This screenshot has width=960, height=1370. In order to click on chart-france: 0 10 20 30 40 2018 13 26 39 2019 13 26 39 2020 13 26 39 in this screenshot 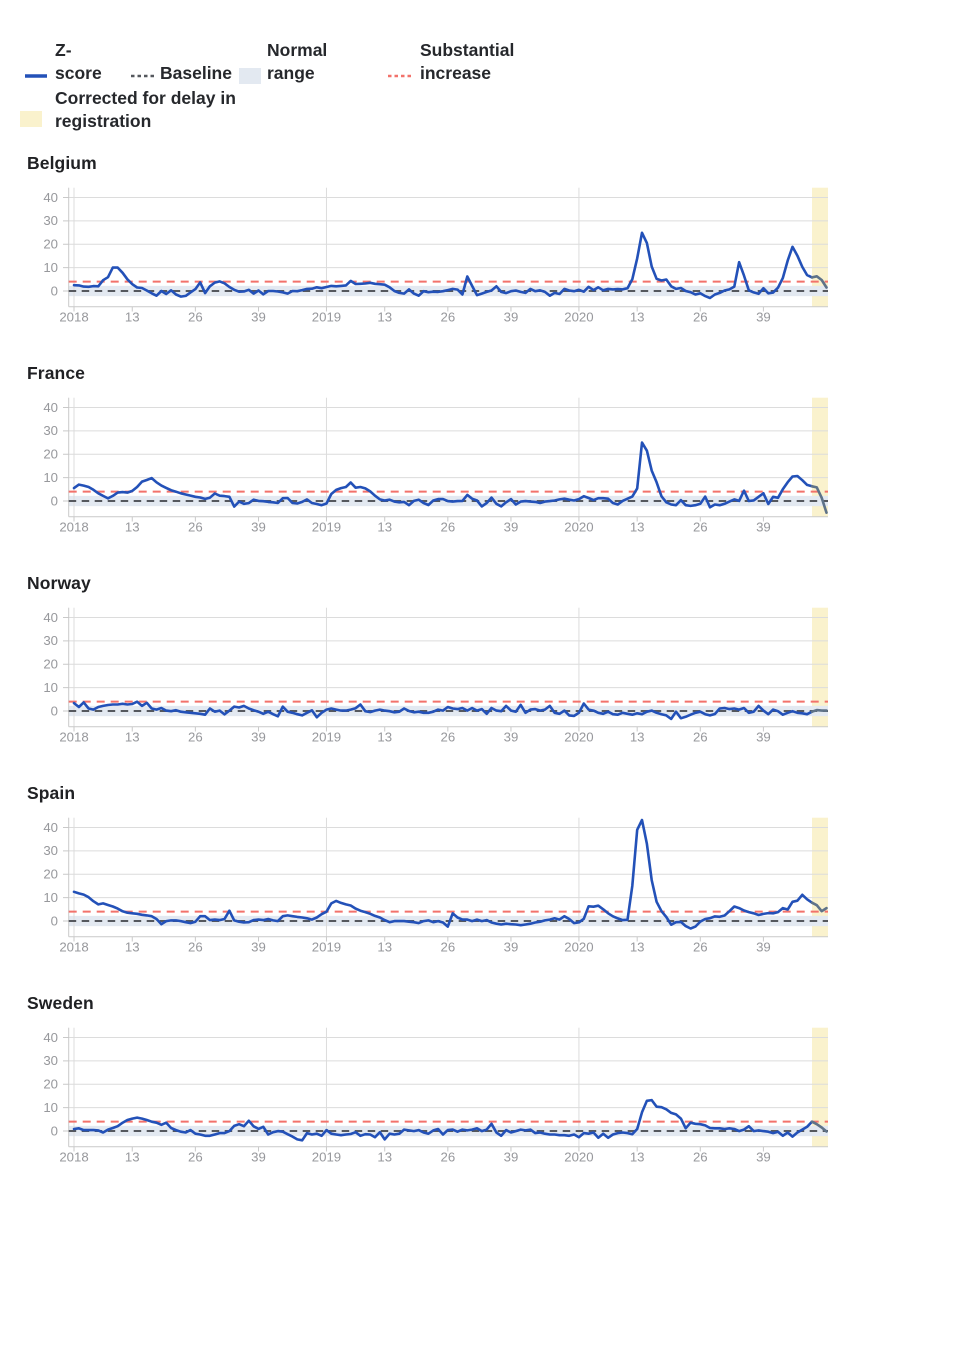, I will do `click(435, 466)`.